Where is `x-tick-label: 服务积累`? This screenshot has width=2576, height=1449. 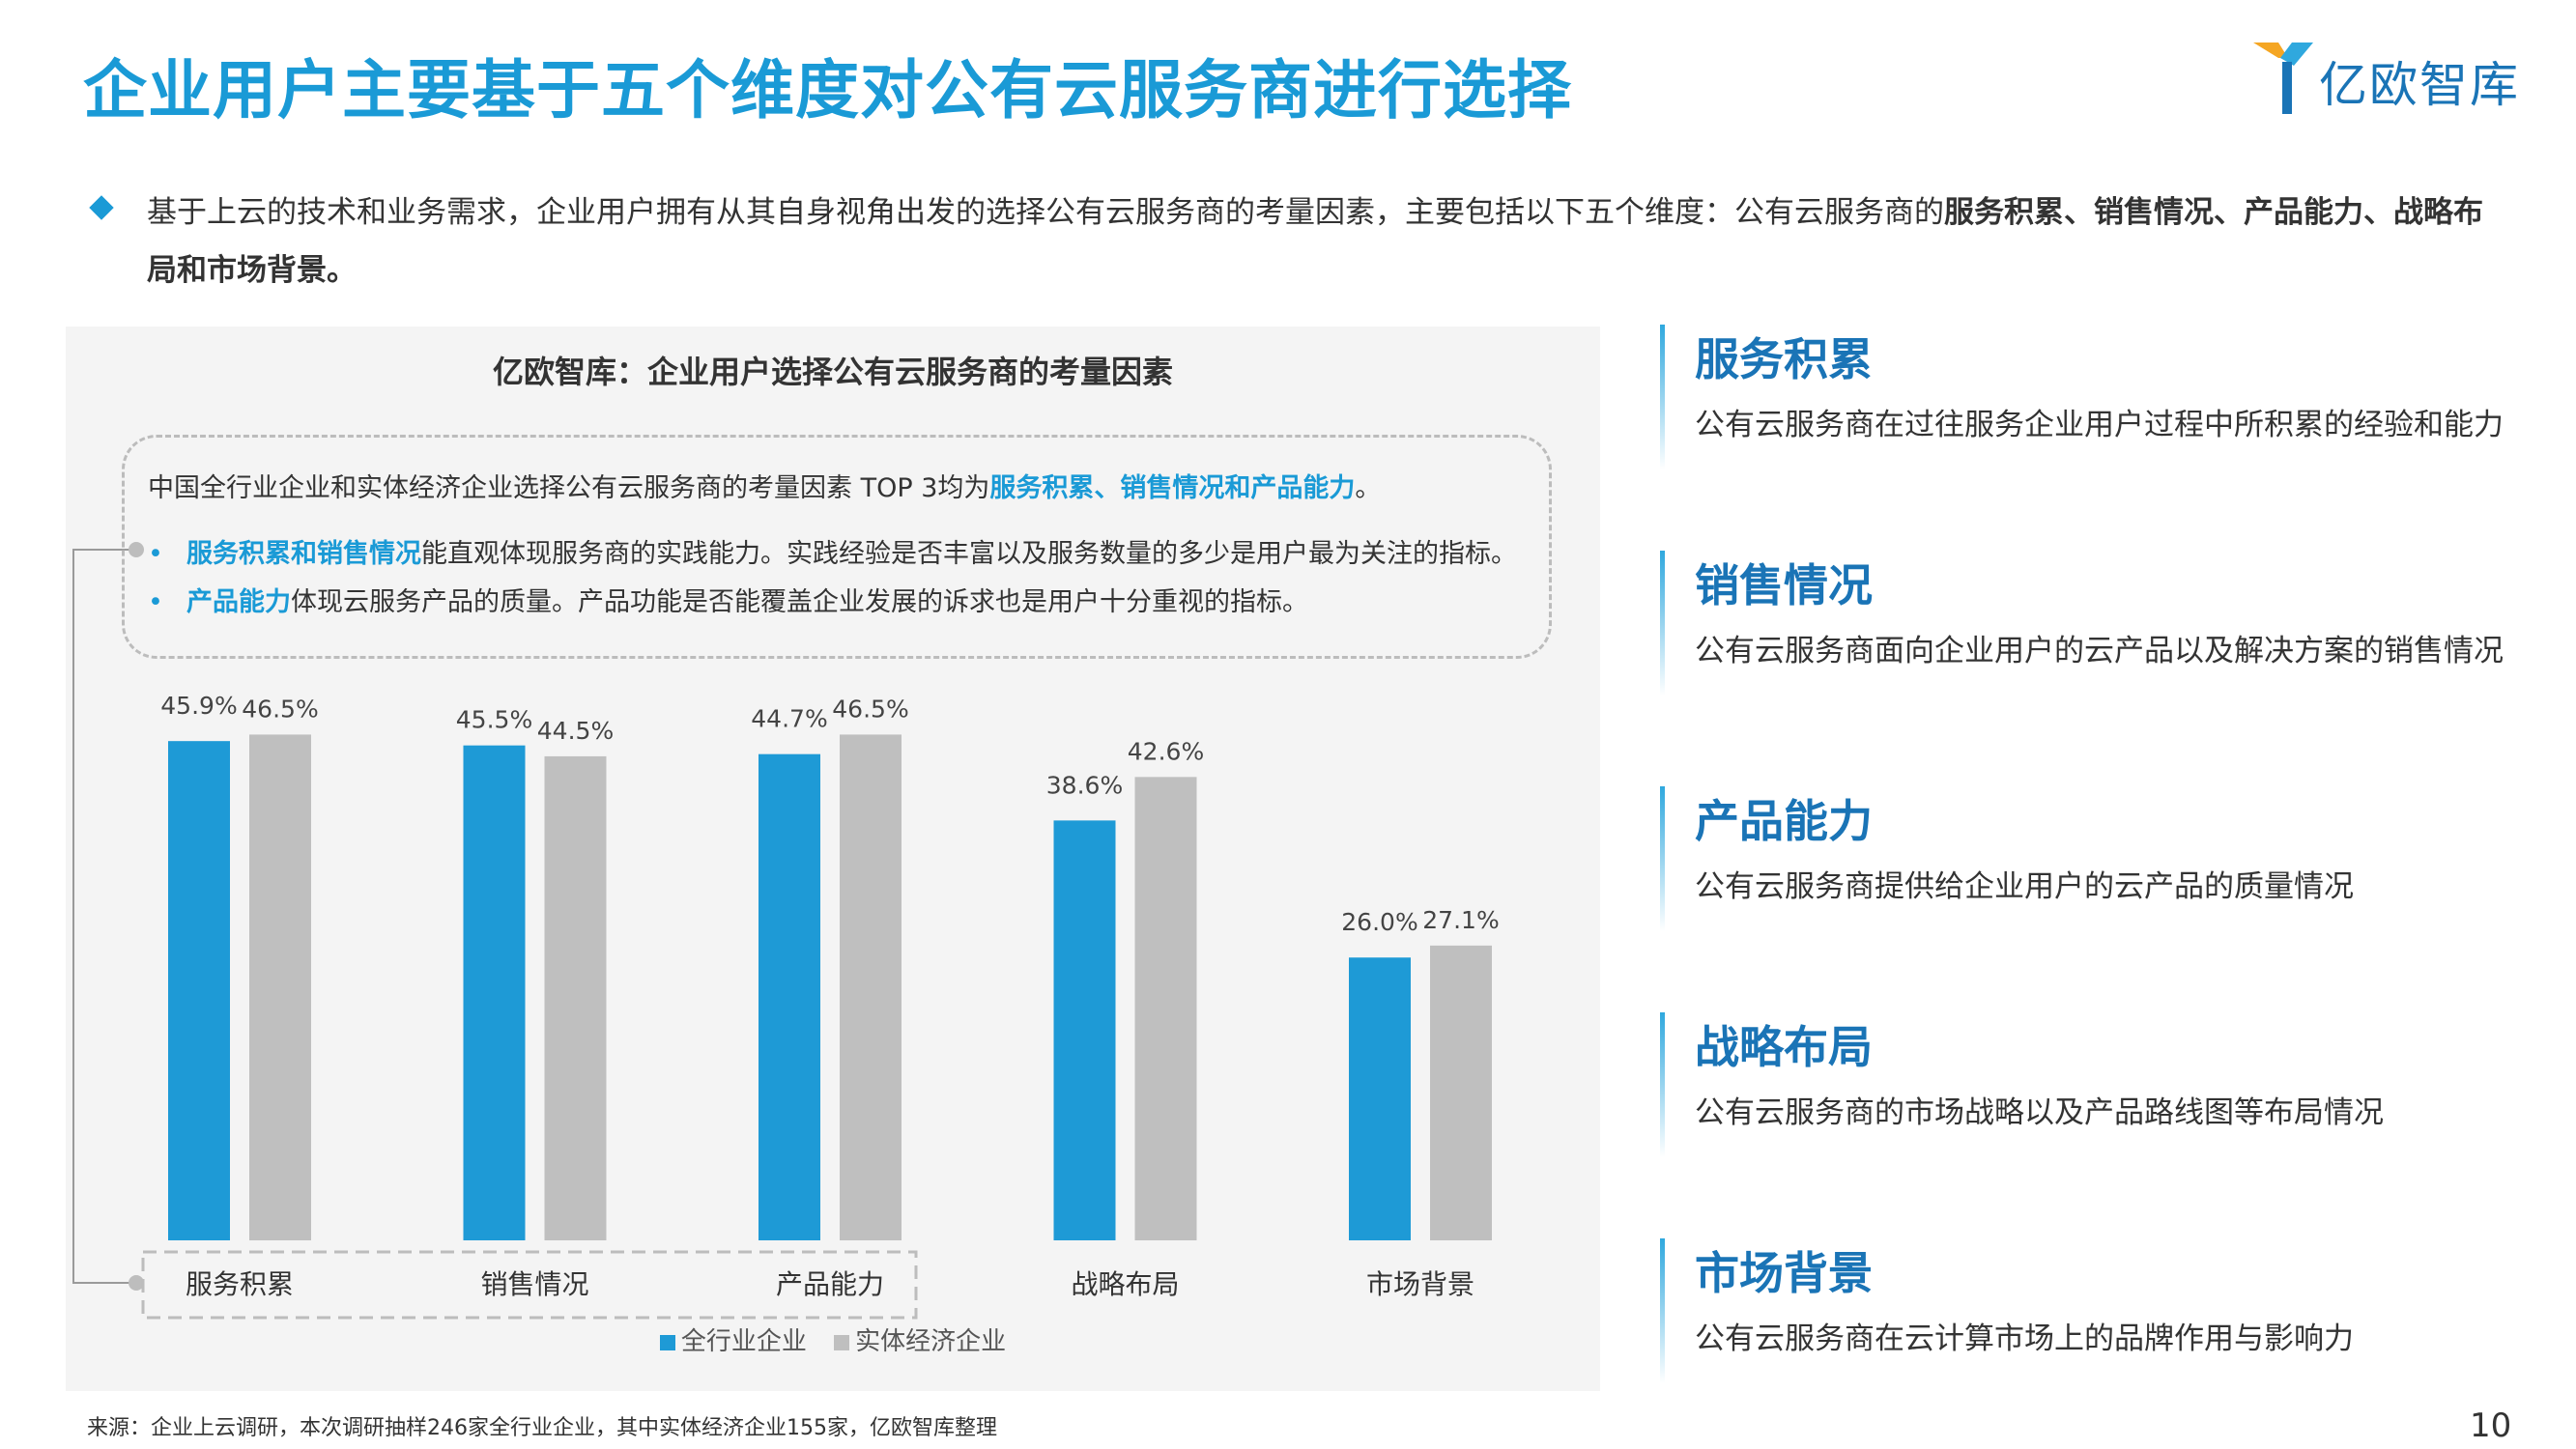 x-tick-label: 服务积累 is located at coordinates (240, 1284).